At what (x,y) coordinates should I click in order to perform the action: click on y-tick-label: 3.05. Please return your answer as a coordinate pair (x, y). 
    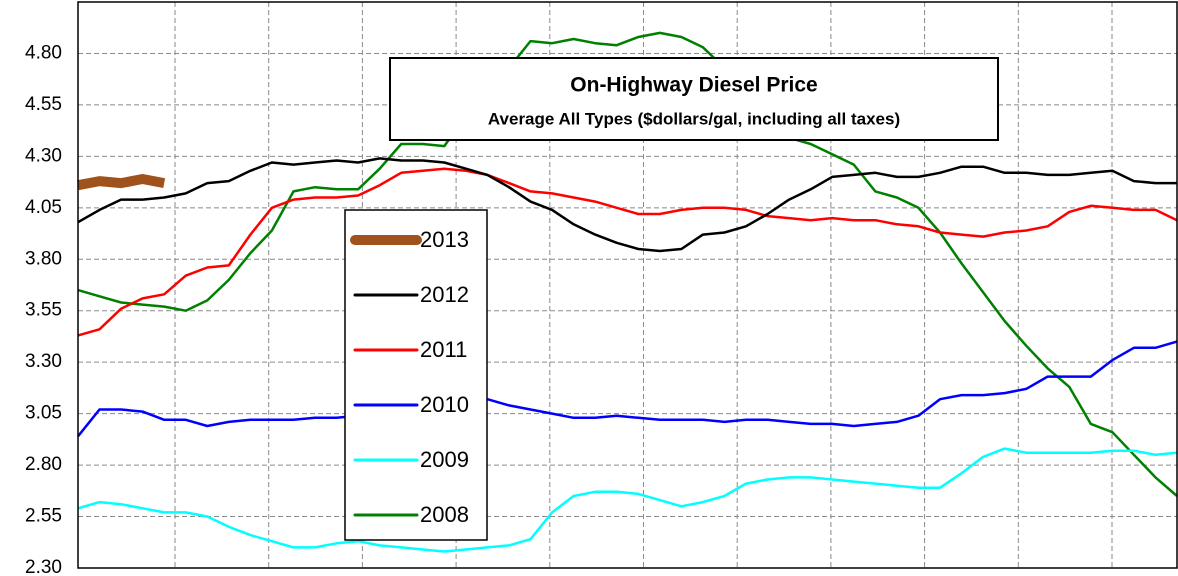
    Looking at the image, I should click on (43, 413).